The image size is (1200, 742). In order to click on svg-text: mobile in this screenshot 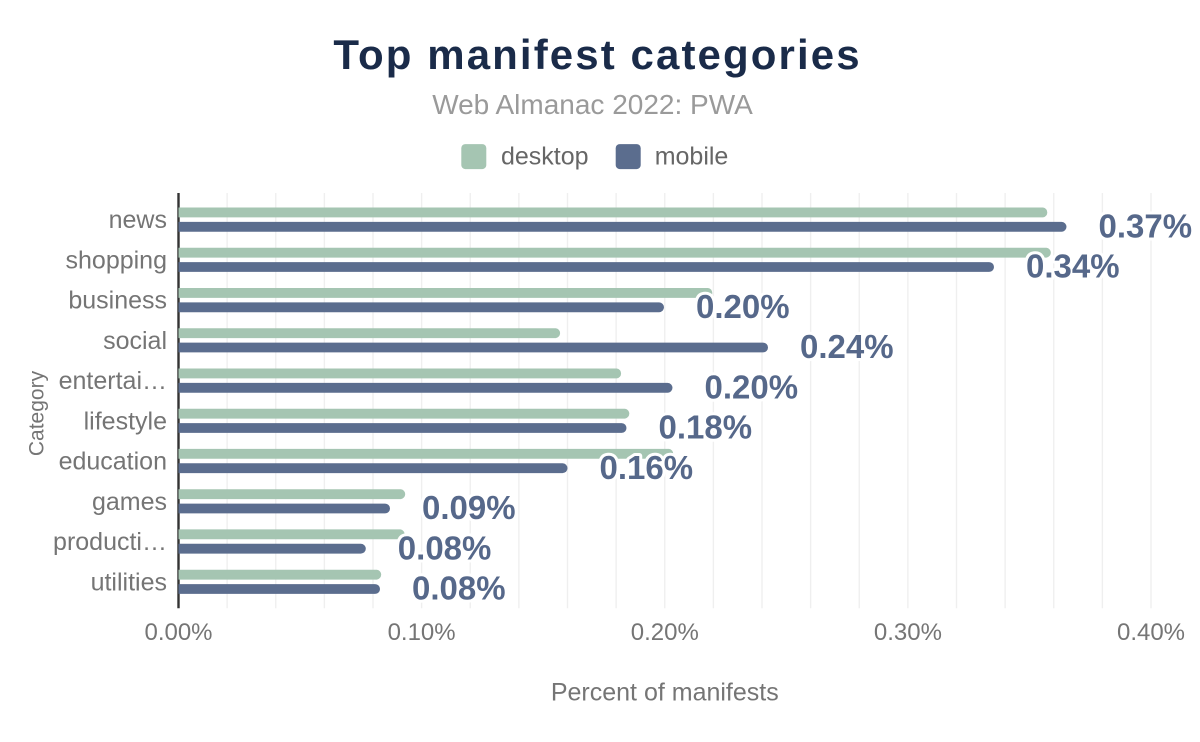, I will do `click(692, 156)`.